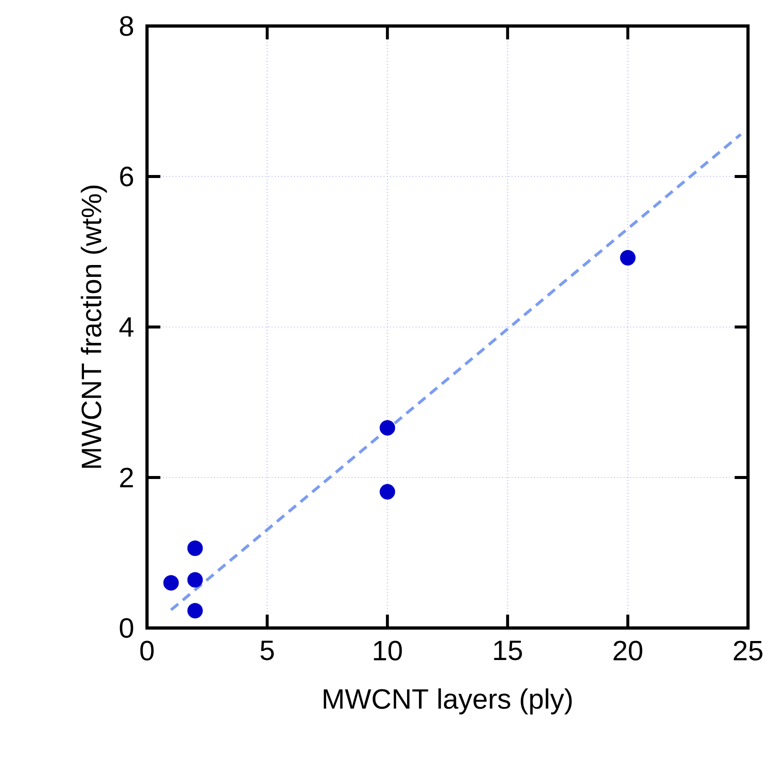 This screenshot has height=770, width=774. I want to click on x-tick-label: 5, so click(267, 650).